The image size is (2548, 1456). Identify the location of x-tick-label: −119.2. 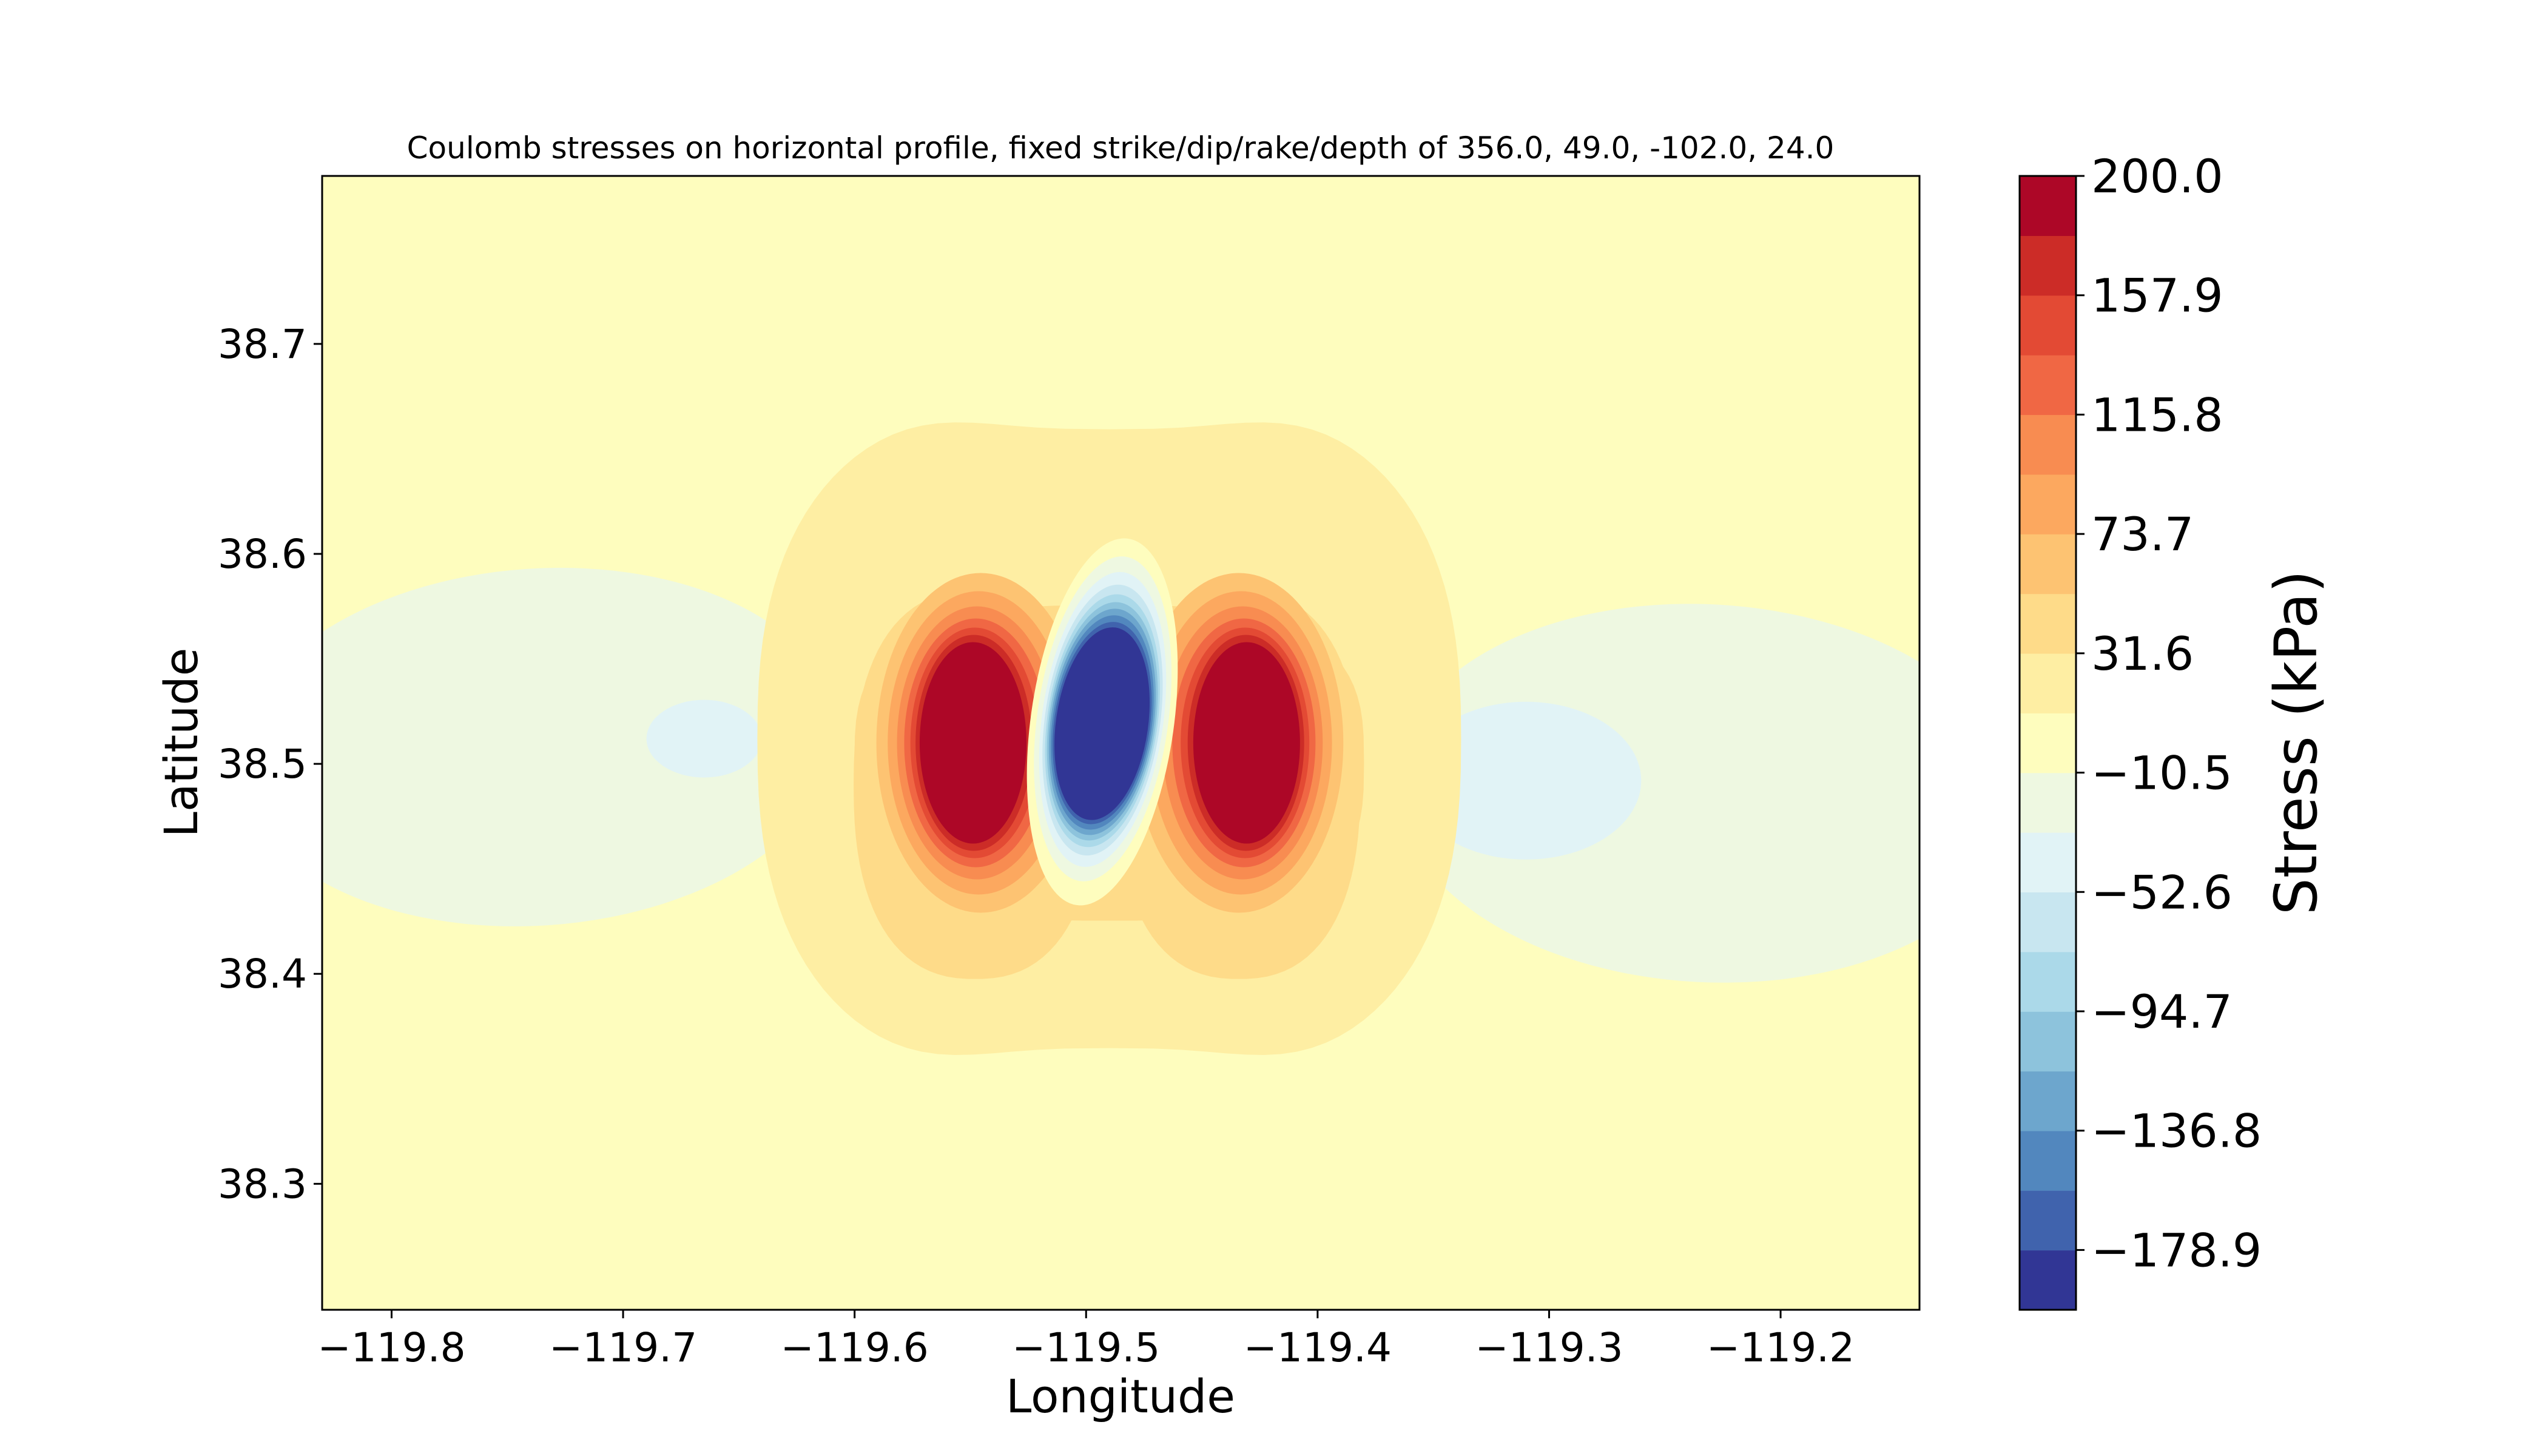
(1781, 1347).